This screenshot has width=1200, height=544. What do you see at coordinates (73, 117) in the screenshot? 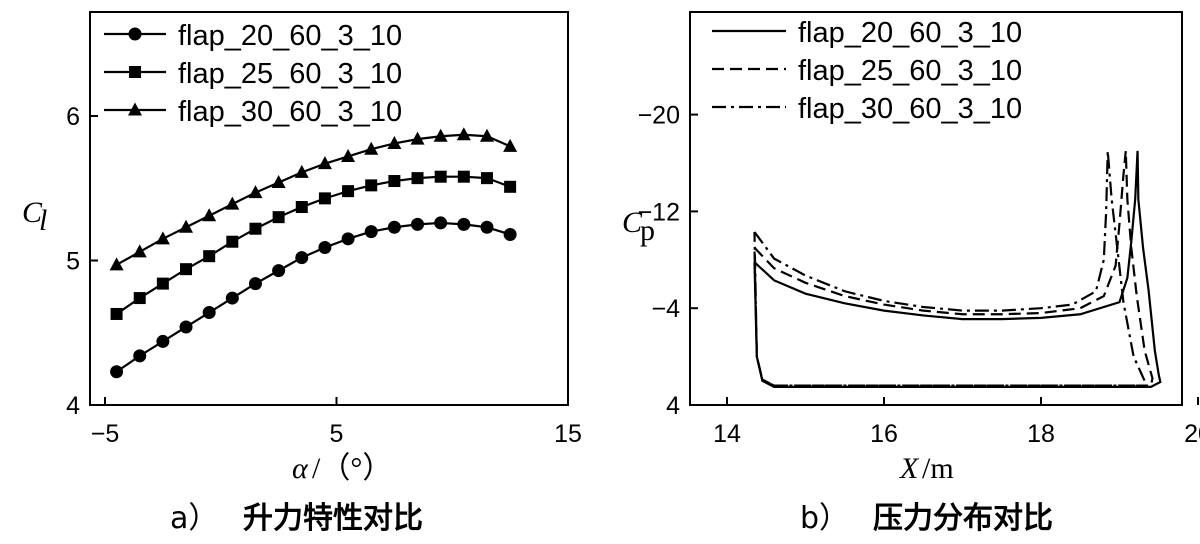
I see `y-tick-label-a: 6` at bounding box center [73, 117].